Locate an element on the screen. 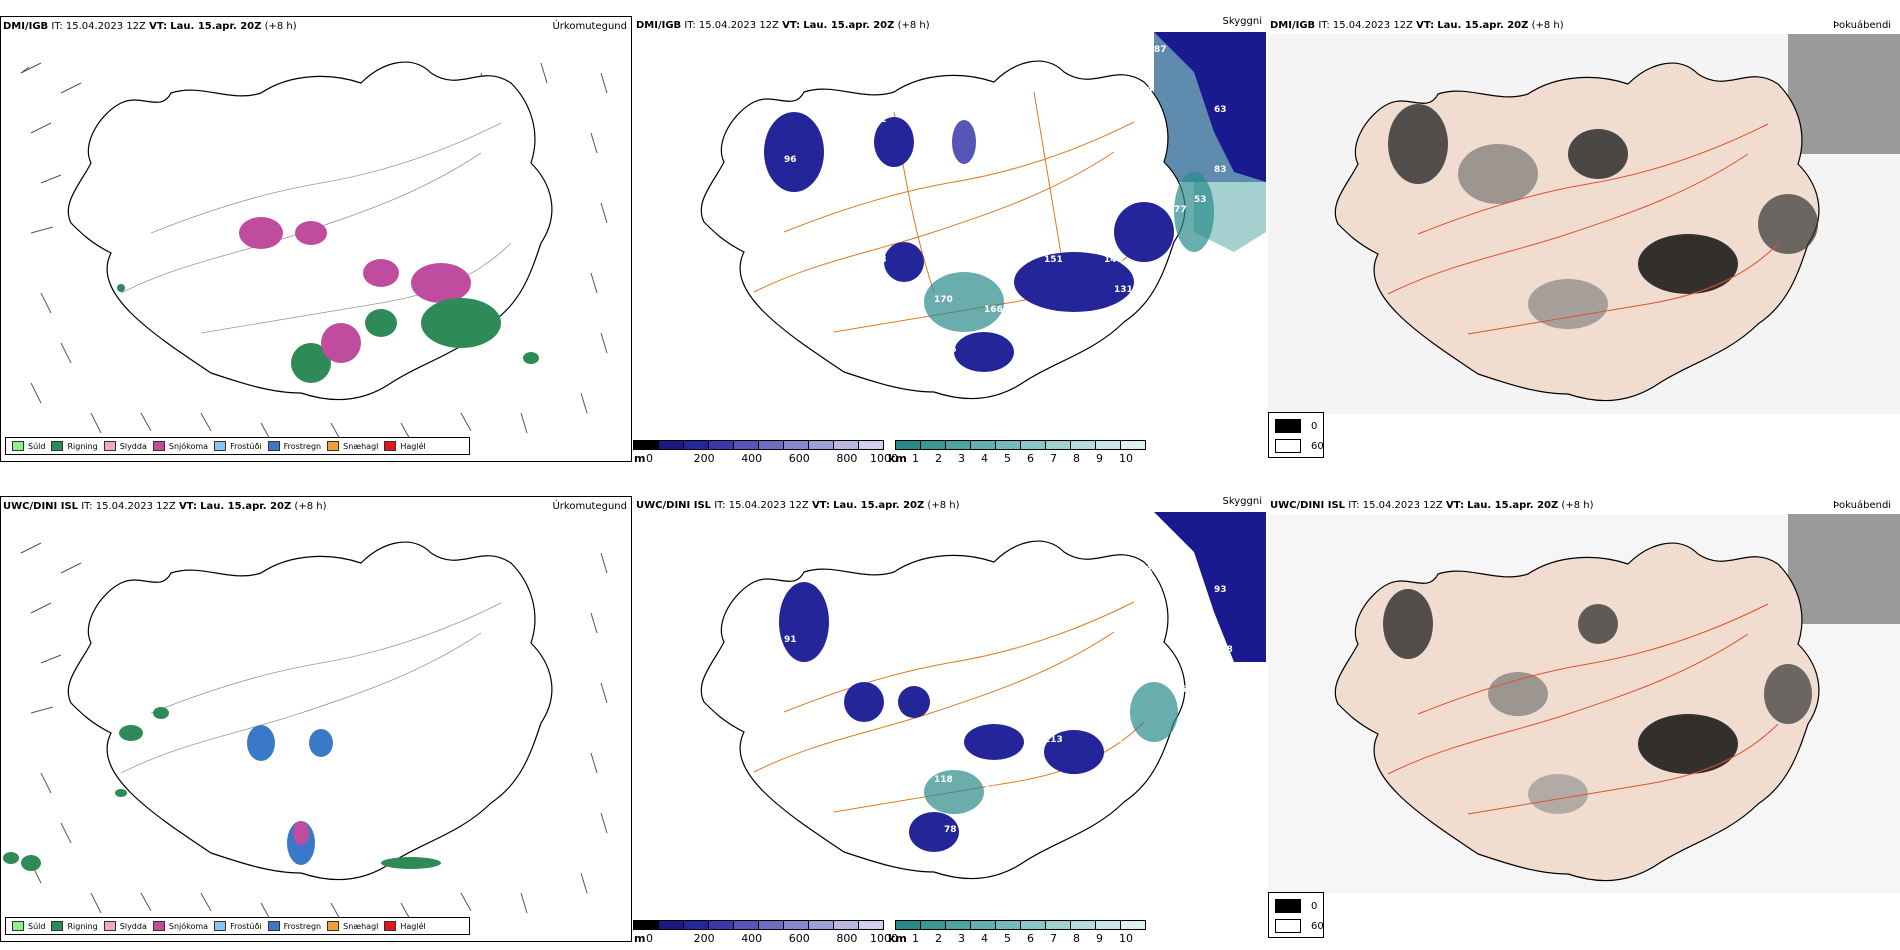 This screenshot has height=950, width=1900. visibility-value-label: 101 is located at coordinates (713, 570).